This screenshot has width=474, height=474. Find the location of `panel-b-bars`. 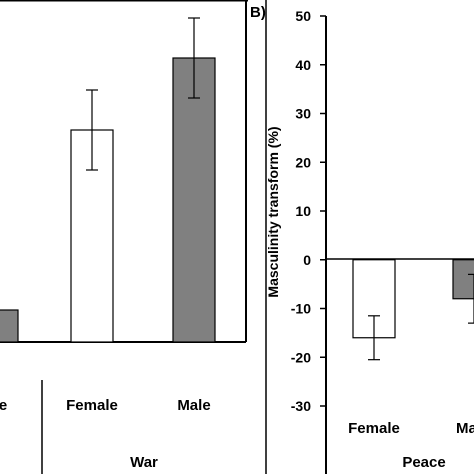

panel-b-bars is located at coordinates (413, 310).